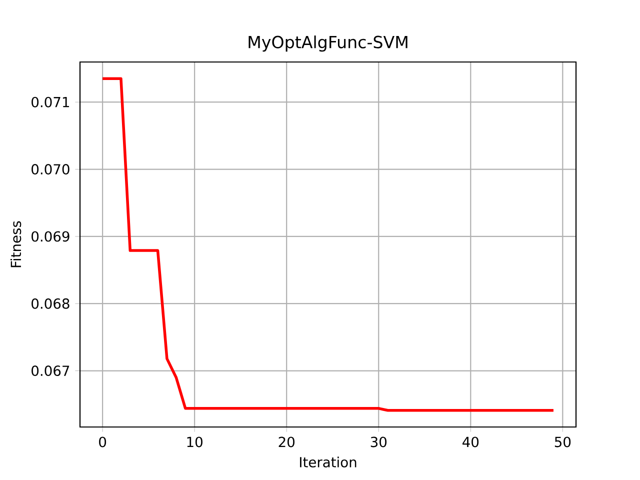 The width and height of the screenshot is (640, 480). I want to click on y-tick-label: 0.068, so click(51, 303).